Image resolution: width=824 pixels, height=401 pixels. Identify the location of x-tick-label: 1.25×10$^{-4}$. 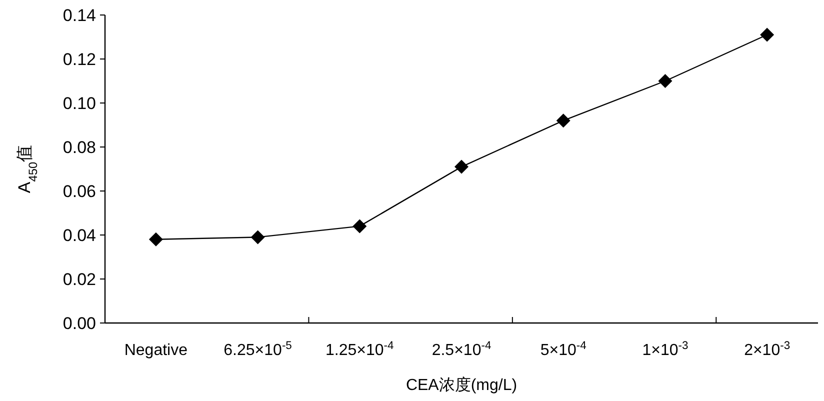
(360, 349).